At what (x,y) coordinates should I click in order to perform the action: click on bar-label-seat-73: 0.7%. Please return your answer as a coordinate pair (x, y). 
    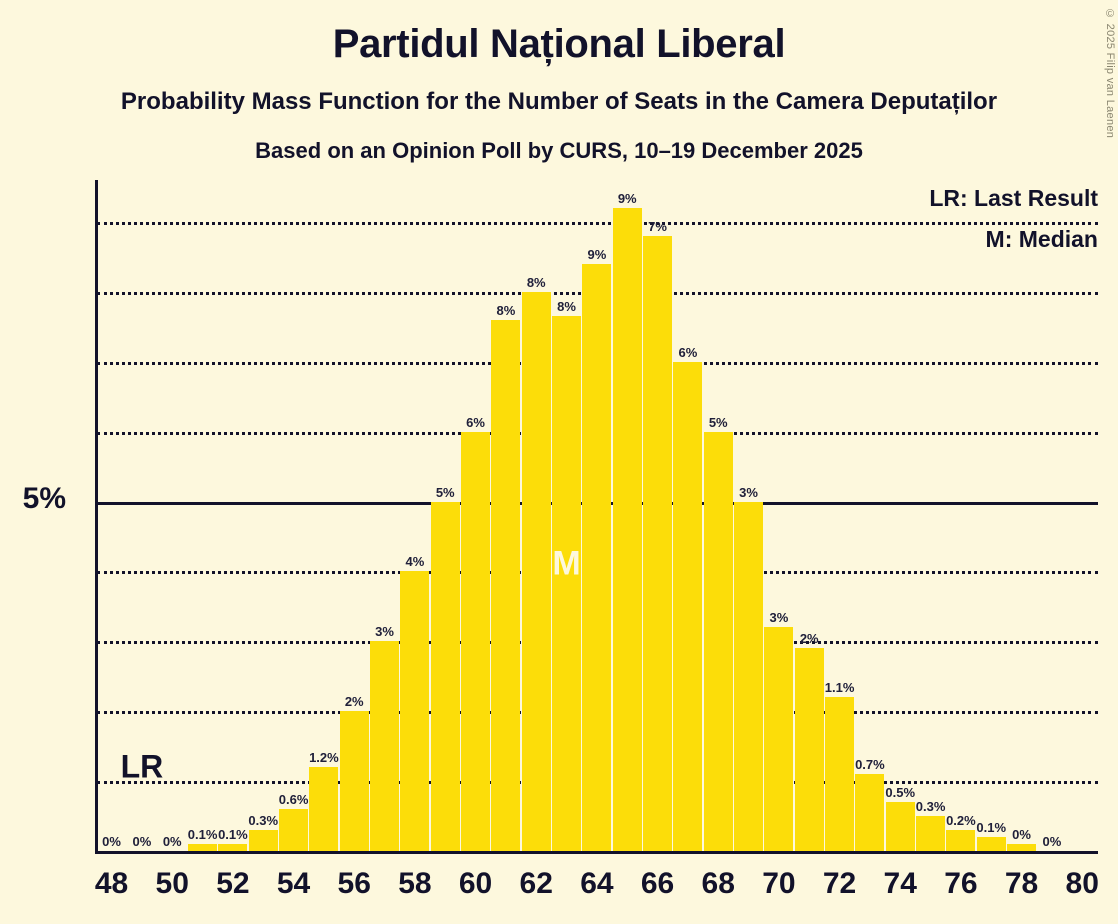
    Looking at the image, I should click on (870, 765).